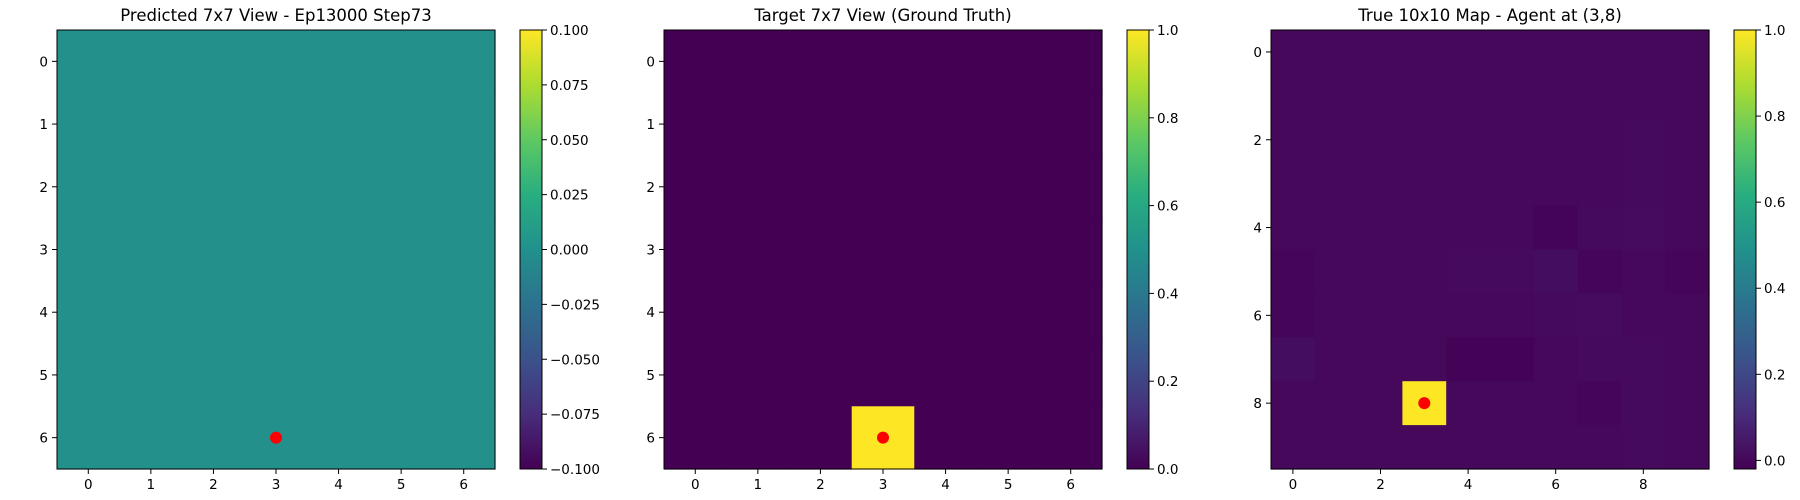 Image resolution: width=1800 pixels, height=500 pixels. I want to click on colorbar, so click(1745, 249).